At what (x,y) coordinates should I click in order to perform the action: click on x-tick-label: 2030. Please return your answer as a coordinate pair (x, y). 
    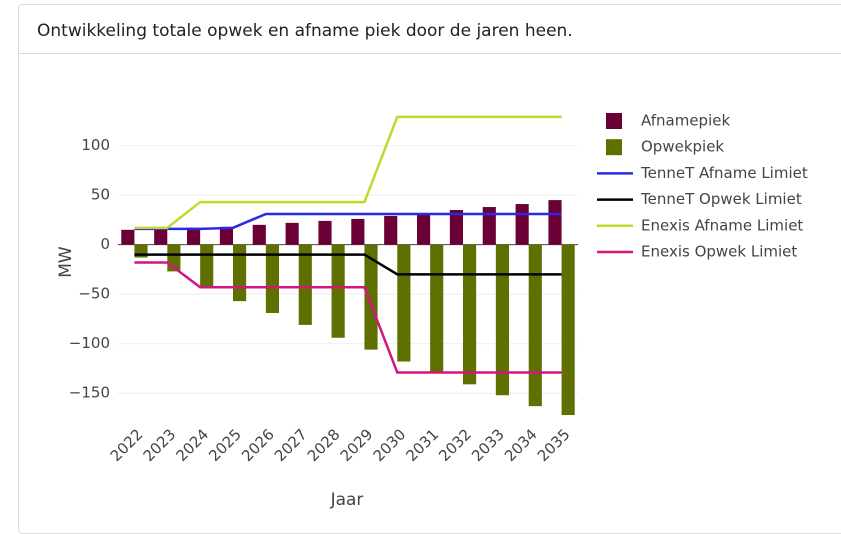
    Looking at the image, I should click on (390, 445).